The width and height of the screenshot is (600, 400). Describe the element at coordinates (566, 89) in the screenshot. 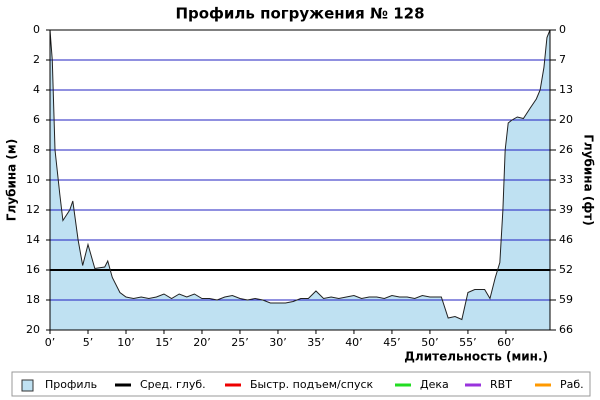

I see `y2-tick-label: 13` at that location.